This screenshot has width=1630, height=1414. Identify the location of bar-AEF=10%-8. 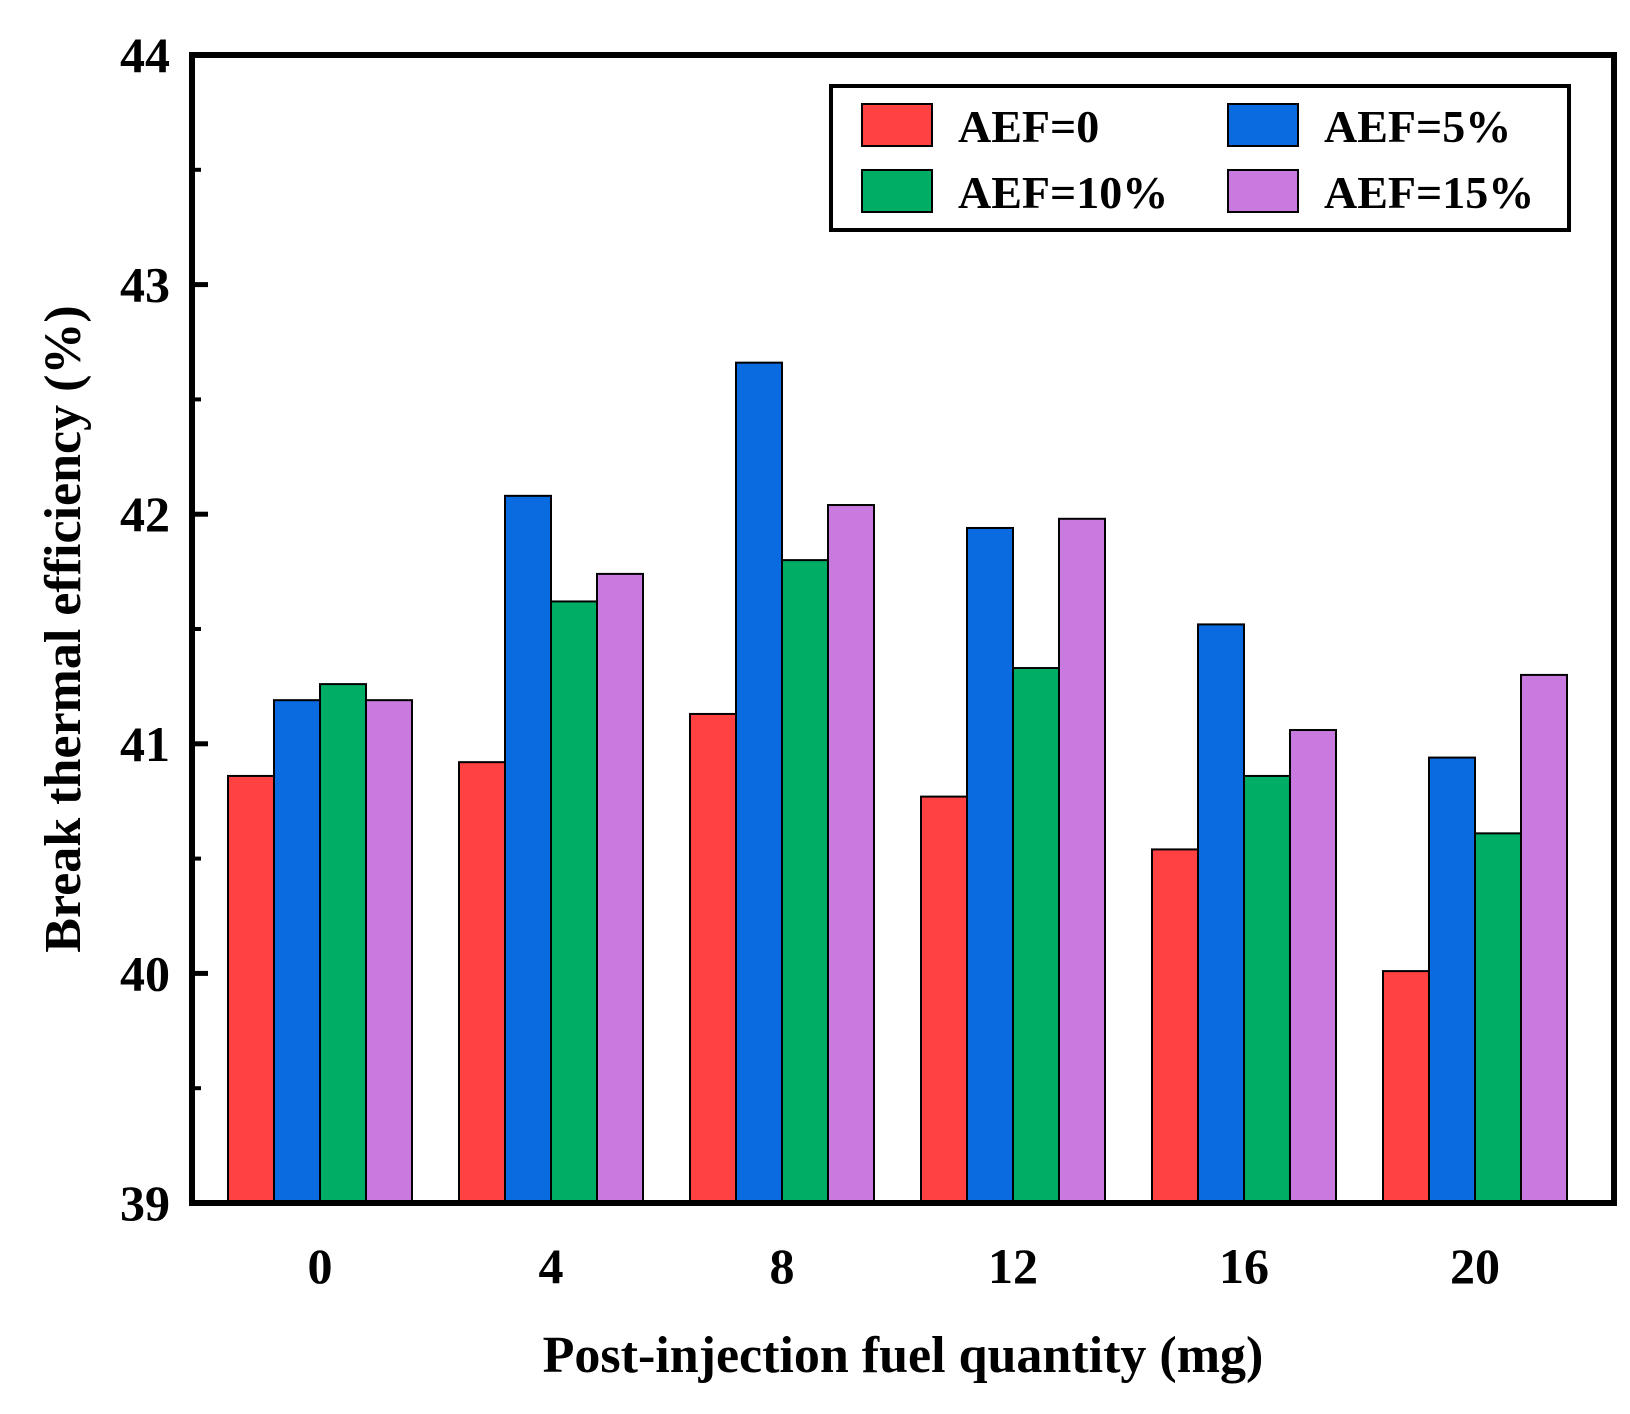
(805, 881).